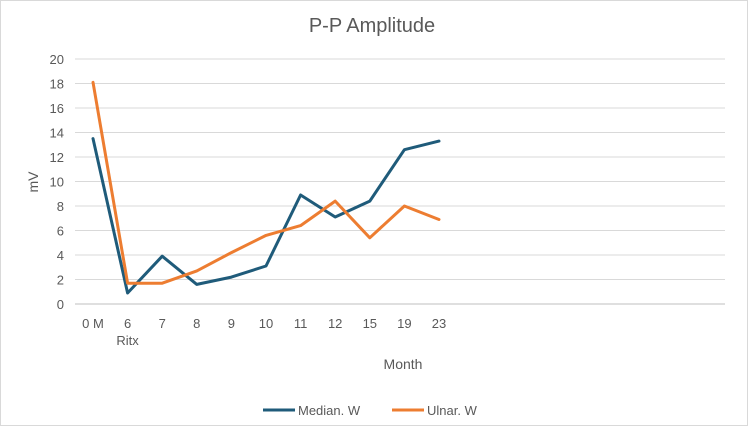 Image resolution: width=748 pixels, height=426 pixels. What do you see at coordinates (57, 108) in the screenshot?
I see `y-tick-label: 16` at bounding box center [57, 108].